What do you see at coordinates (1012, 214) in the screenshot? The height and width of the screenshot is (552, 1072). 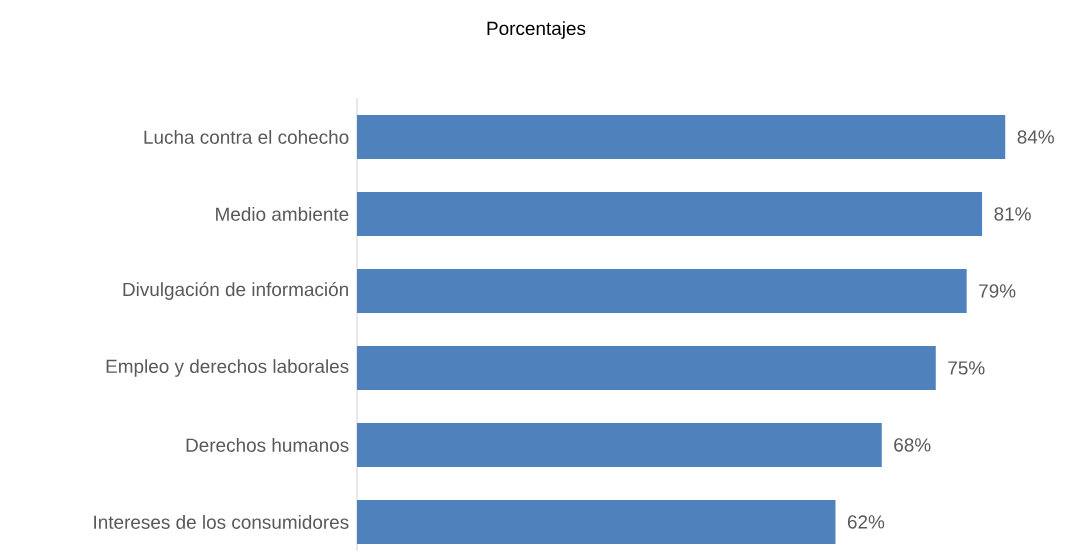 I see `data-label: 81%` at bounding box center [1012, 214].